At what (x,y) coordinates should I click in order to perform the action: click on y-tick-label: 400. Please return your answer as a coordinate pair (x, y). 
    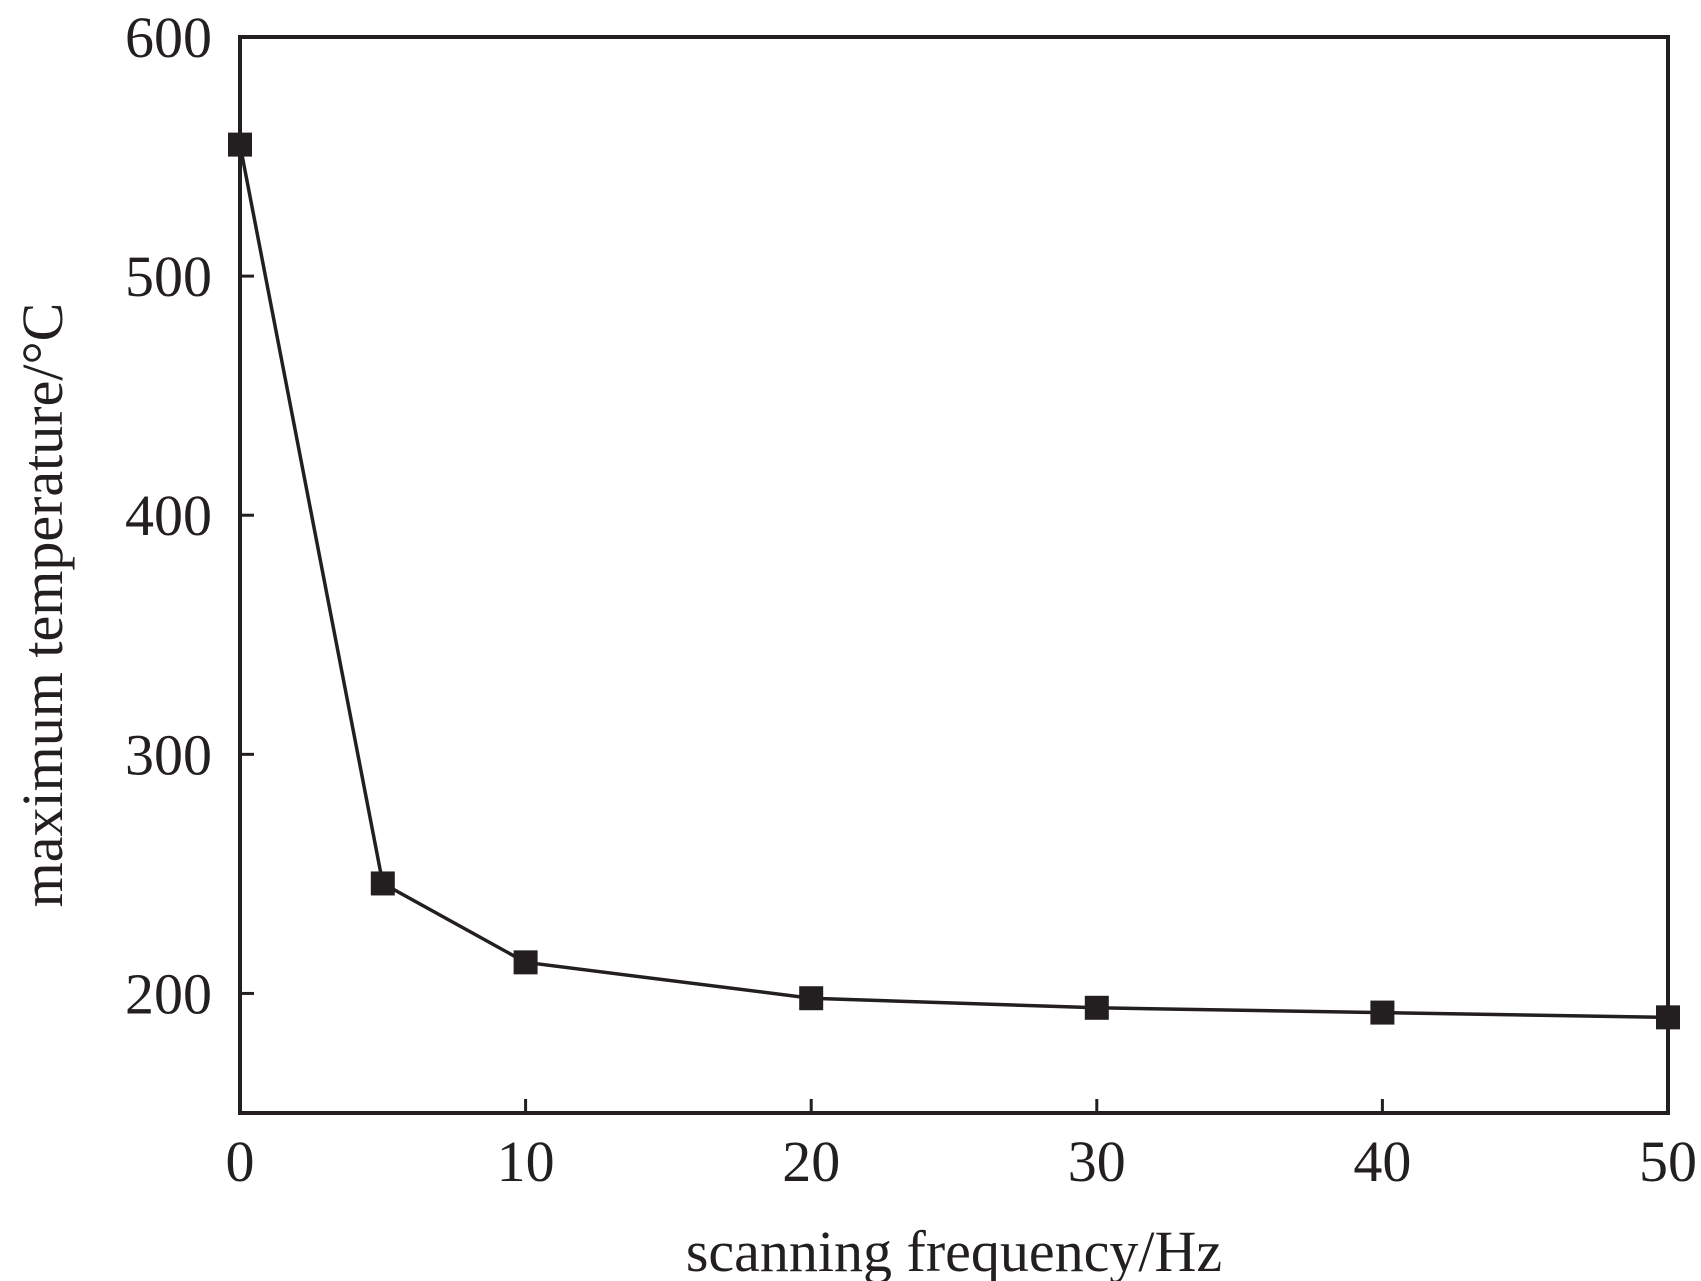
    Looking at the image, I should click on (168, 515).